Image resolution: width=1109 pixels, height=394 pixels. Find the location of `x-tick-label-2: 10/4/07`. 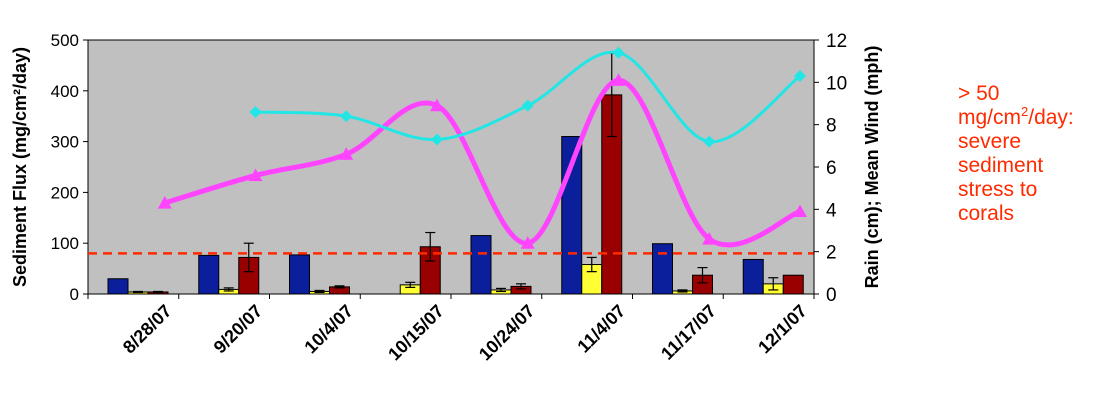

x-tick-label-2: 10/4/07 is located at coordinates (328, 329).